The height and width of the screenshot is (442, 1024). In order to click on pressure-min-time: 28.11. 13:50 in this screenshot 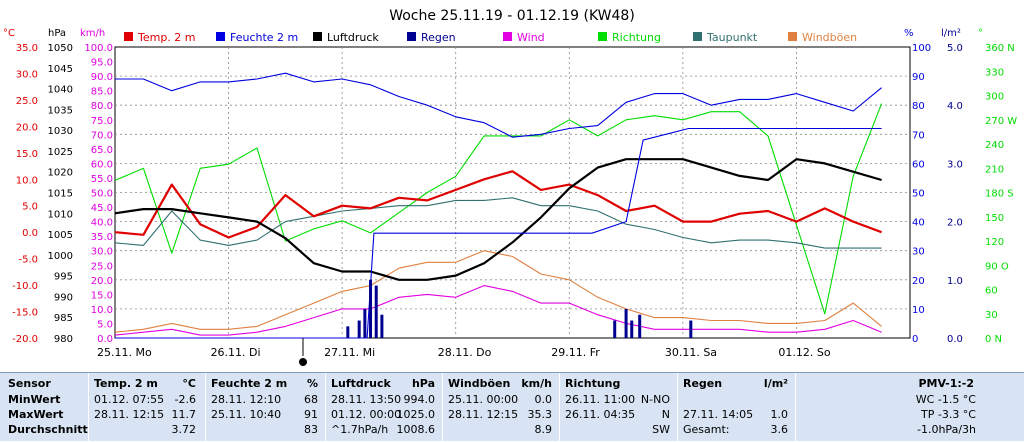, I will do `click(366, 399)`.